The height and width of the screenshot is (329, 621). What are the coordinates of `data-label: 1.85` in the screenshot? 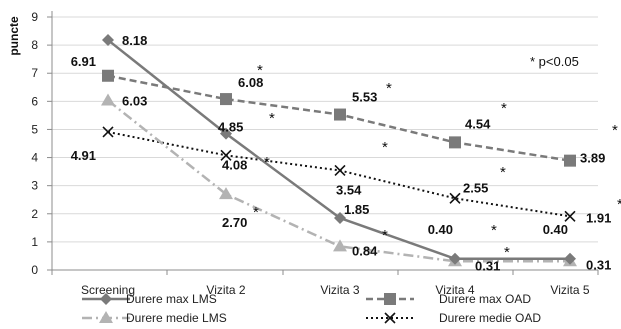 It's located at (356, 209).